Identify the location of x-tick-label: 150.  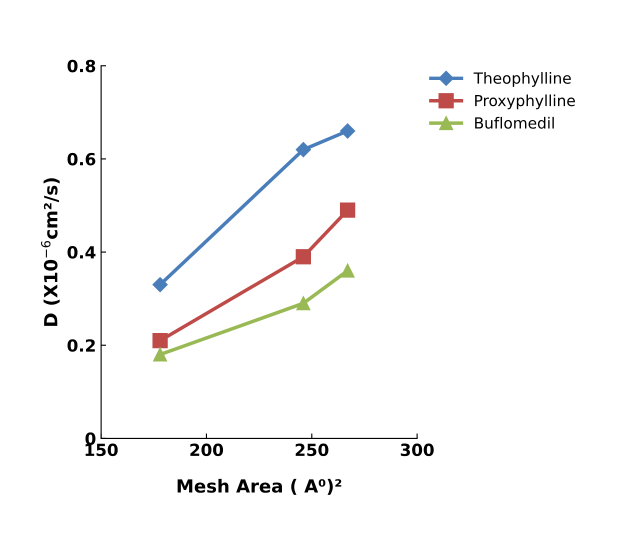
(102, 450).